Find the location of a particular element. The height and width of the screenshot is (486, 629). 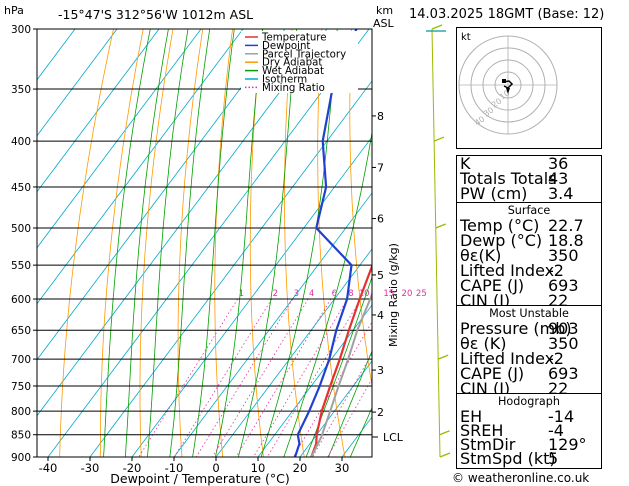

wind-profile is located at coordinates (438, 241).